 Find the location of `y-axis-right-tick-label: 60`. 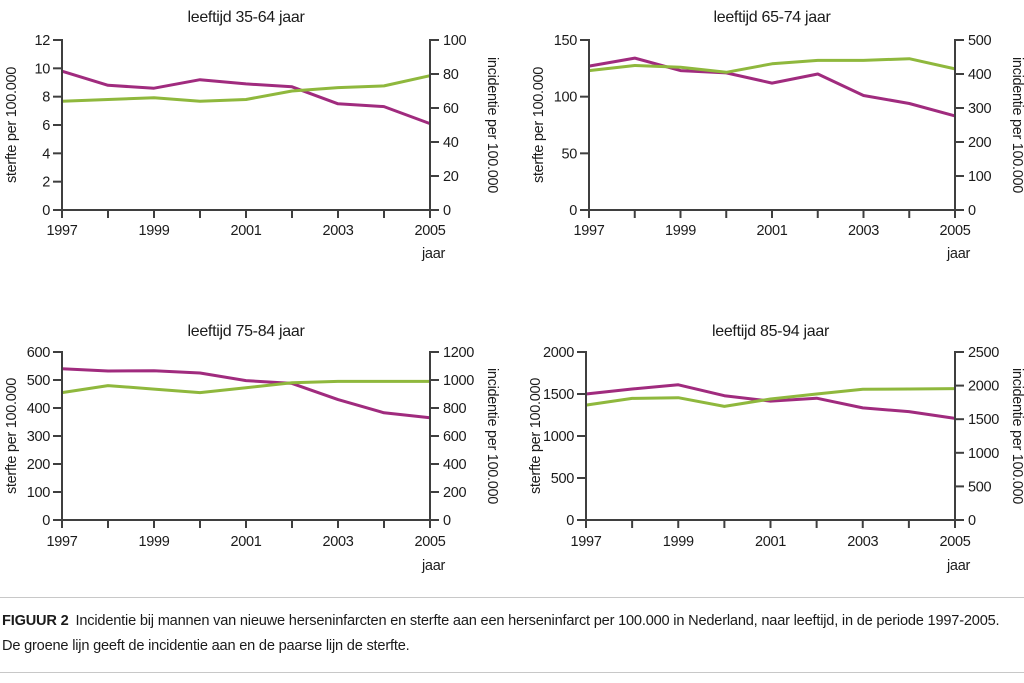

y-axis-right-tick-label: 60 is located at coordinates (451, 109).